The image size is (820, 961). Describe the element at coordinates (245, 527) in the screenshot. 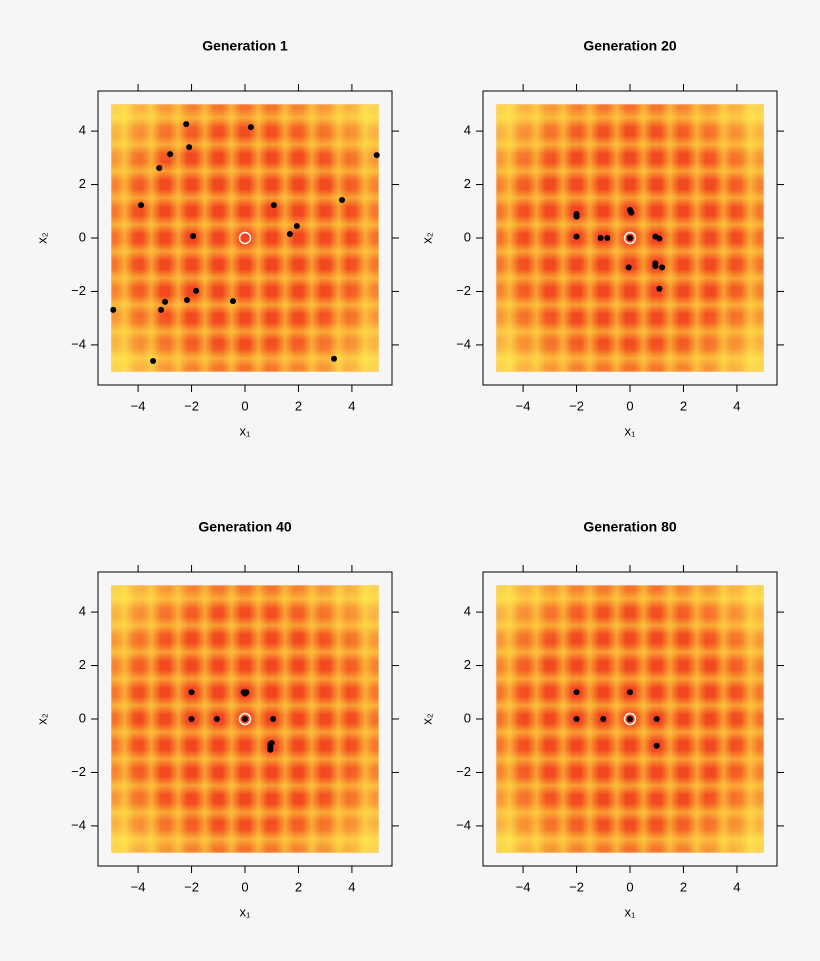

I see `chart-title: Generation 40` at that location.